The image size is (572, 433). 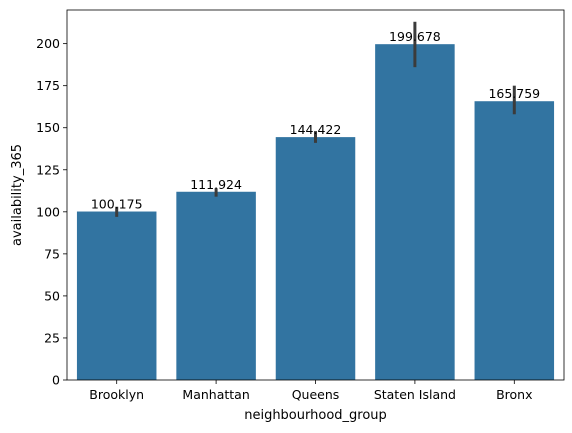 I want to click on bar-staten-island, so click(x=415, y=212).